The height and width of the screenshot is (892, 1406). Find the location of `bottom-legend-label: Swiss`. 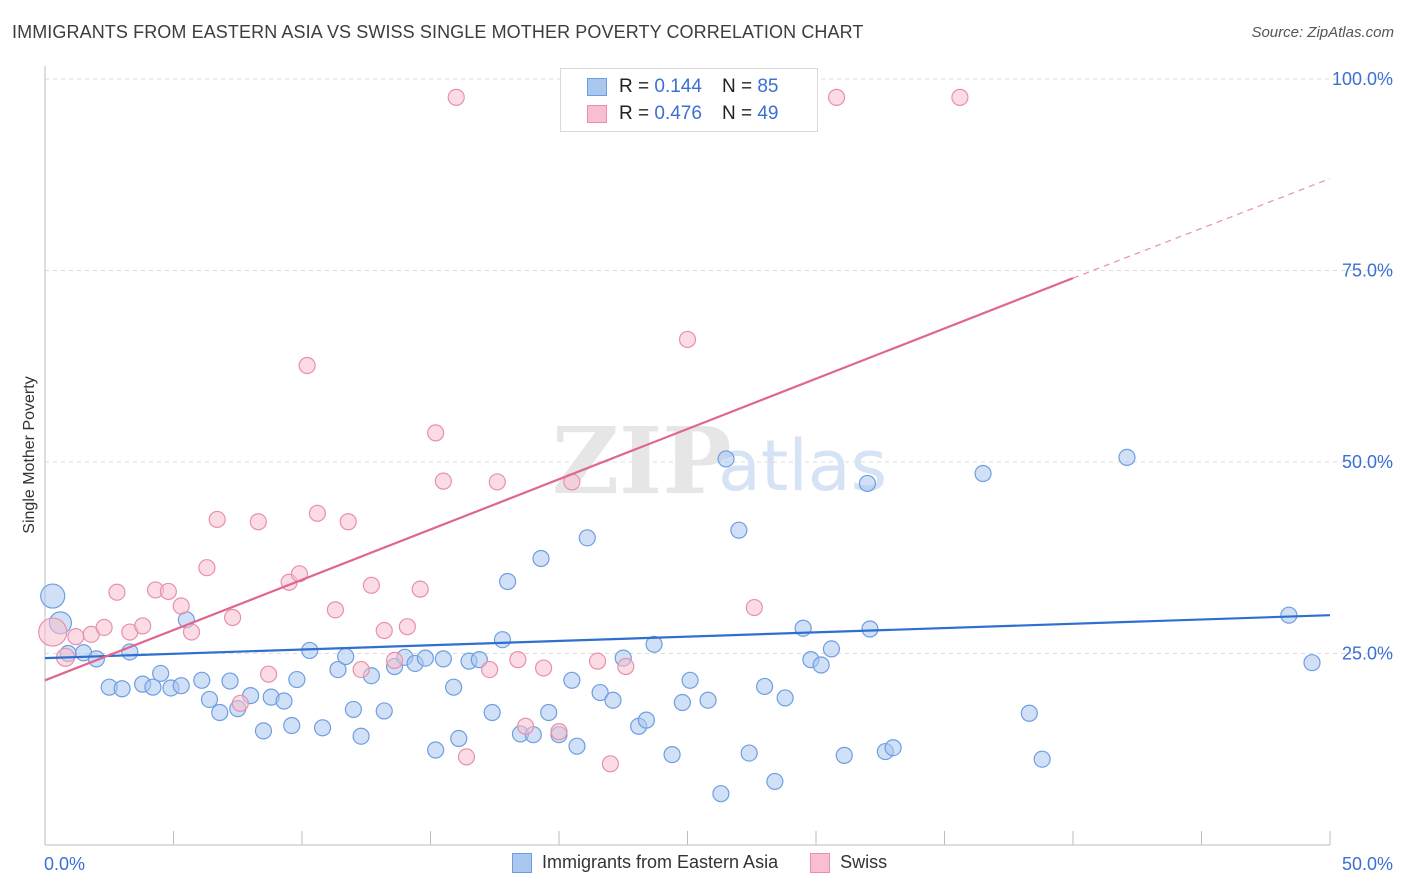

bottom-legend-label: Swiss is located at coordinates (864, 862).